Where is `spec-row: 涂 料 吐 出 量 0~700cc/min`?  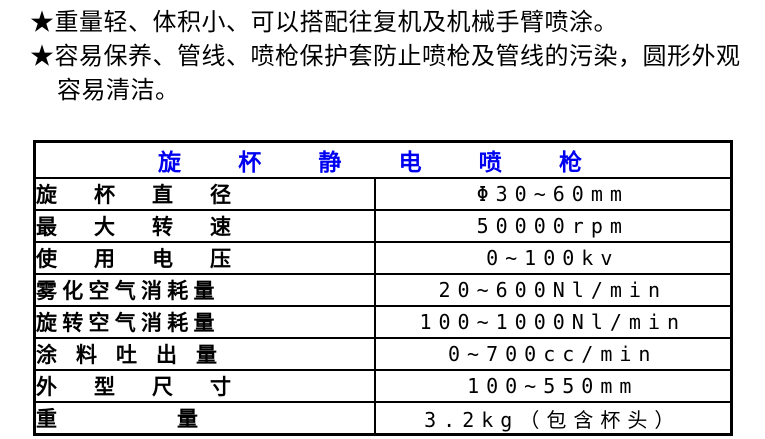 spec-row: 涂 料 吐 出 量 0~700cc/min is located at coordinates (383, 354).